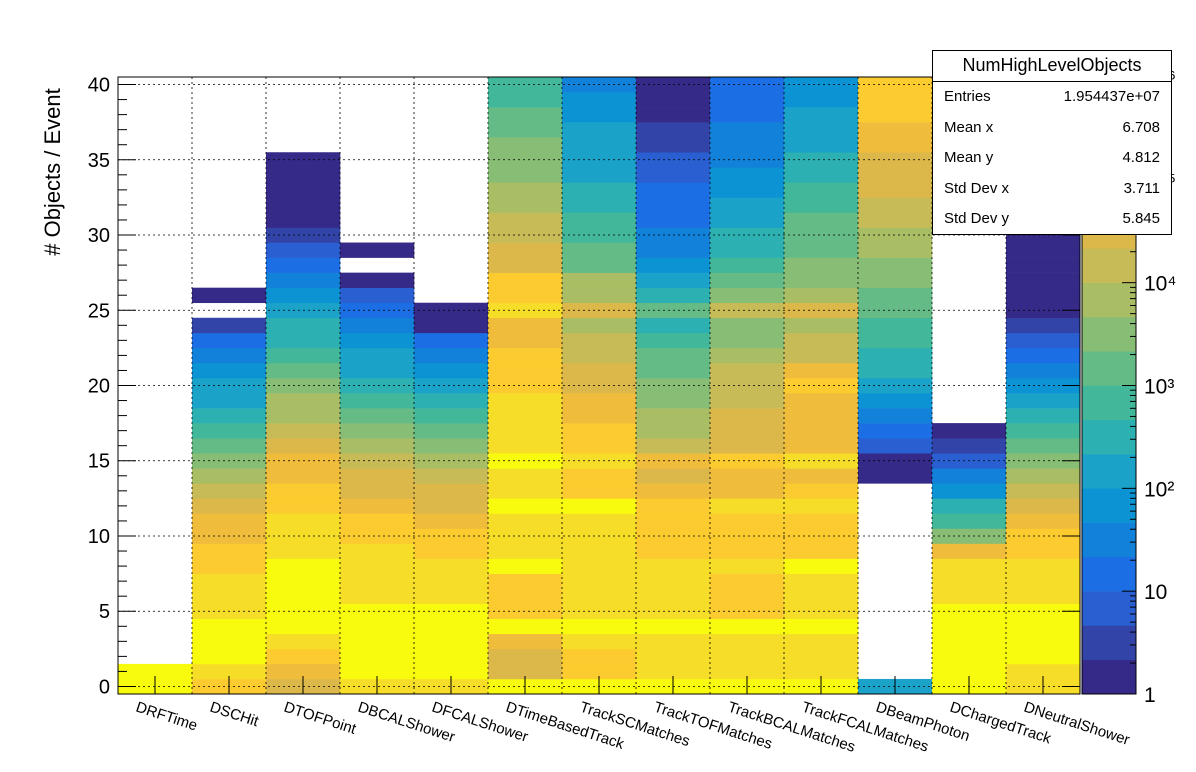 This screenshot has width=1196, height=772. Describe the element at coordinates (235, 715) in the screenshot. I see `x-tick-label: DSCHit` at that location.